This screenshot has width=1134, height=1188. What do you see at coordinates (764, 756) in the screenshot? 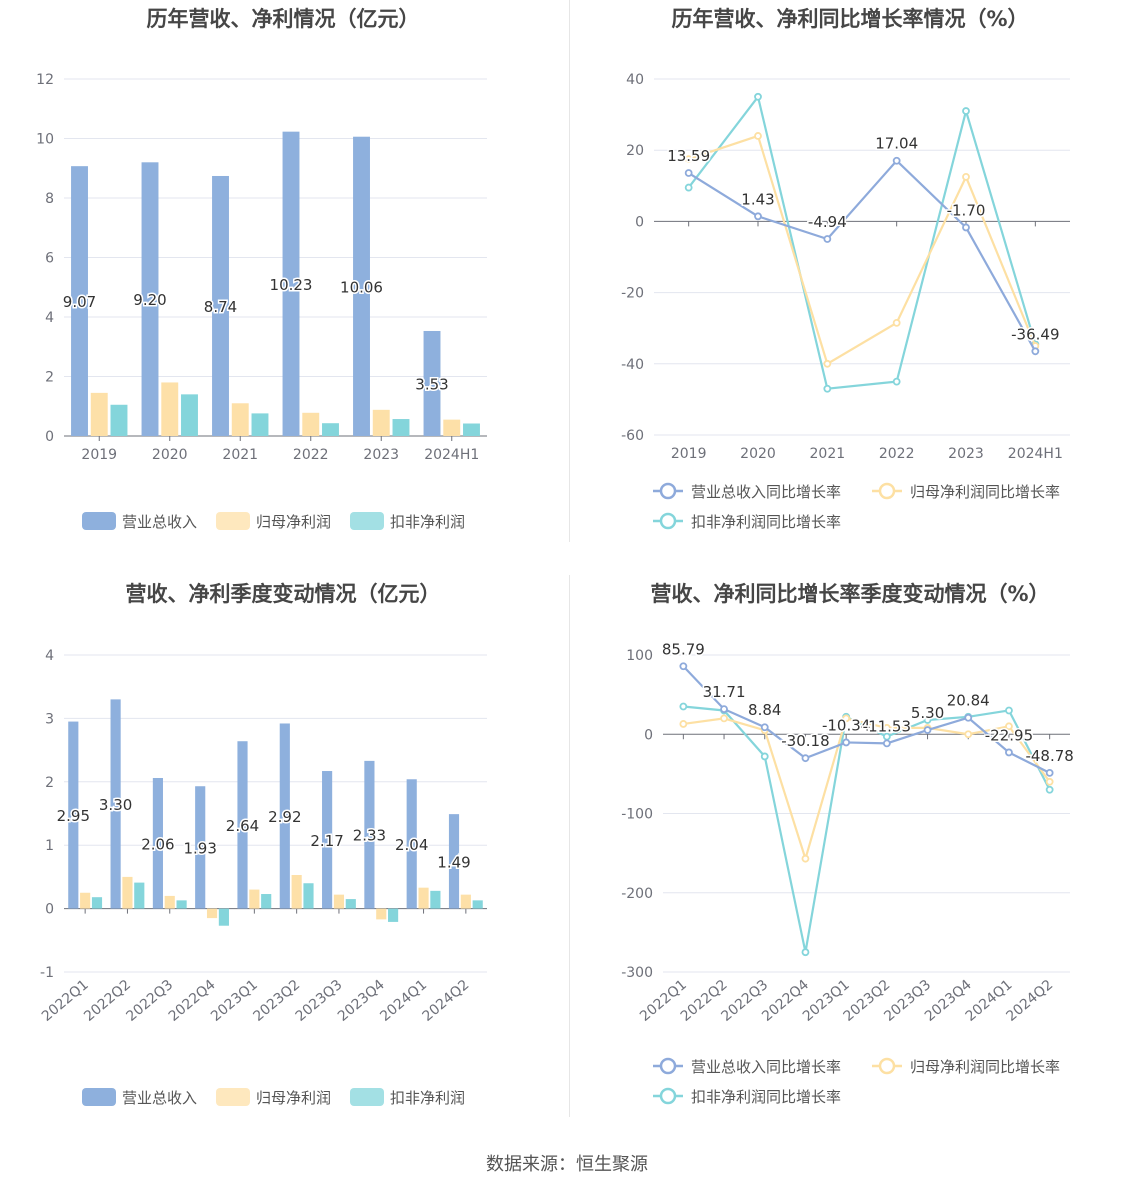
I see `point-扣非净利润同比增长率-2022Q3` at bounding box center [764, 756].